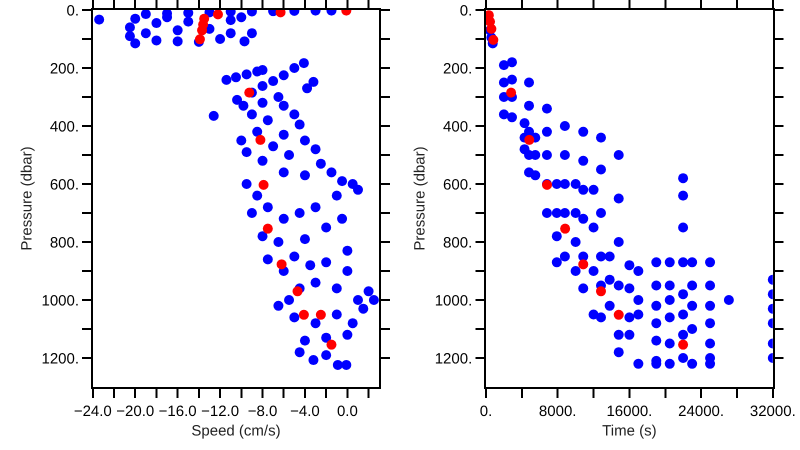 This screenshot has height=450, width=800. What do you see at coordinates (486, 411) in the screenshot?
I see `x-tick-label: 0.` at bounding box center [486, 411].